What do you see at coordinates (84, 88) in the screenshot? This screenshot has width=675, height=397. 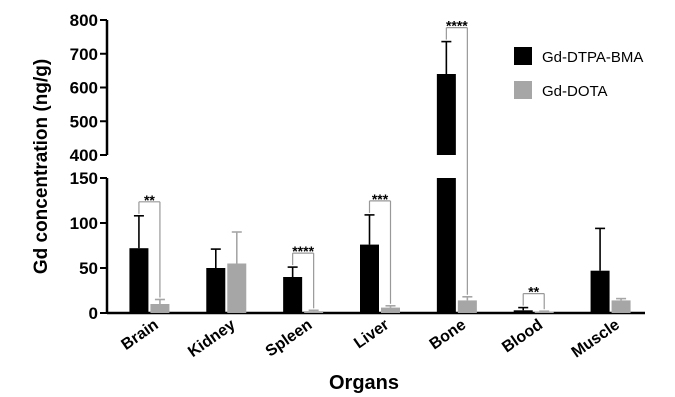 I see `y-upper-tick-label: 600` at bounding box center [84, 88].